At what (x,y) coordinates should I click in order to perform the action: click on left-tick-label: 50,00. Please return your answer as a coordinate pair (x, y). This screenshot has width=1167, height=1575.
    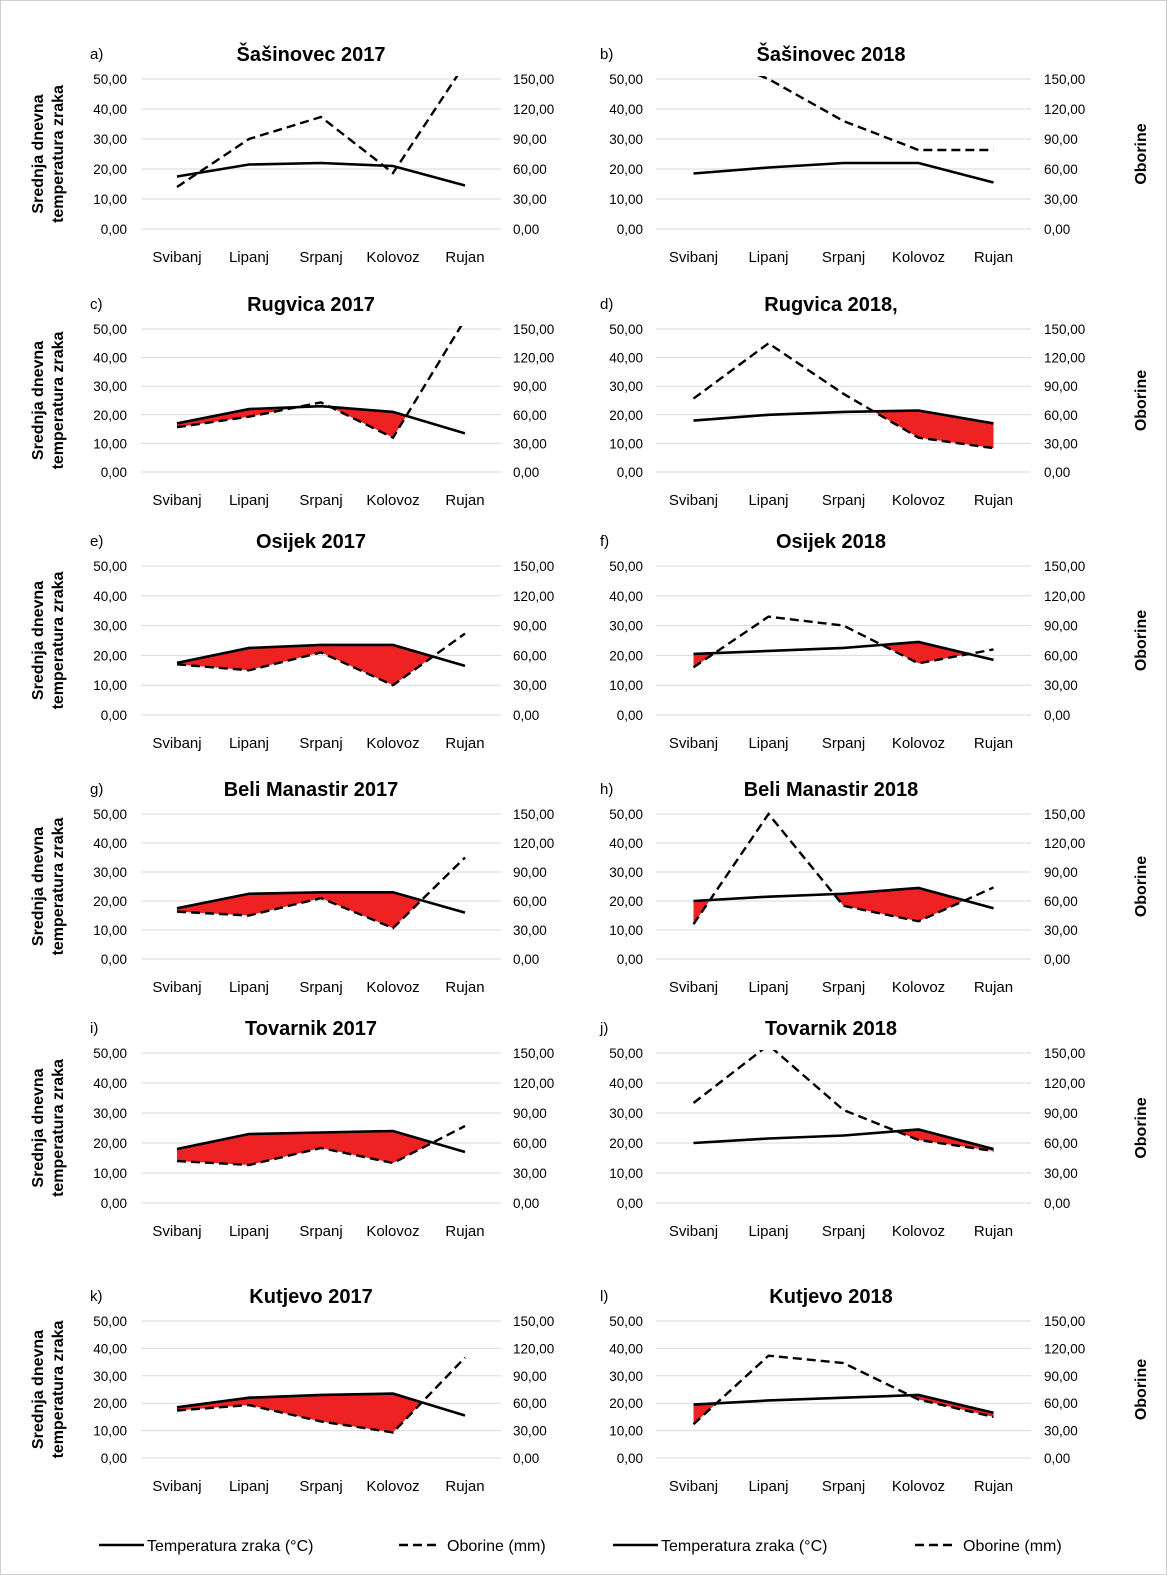
    Looking at the image, I should click on (110, 1321).